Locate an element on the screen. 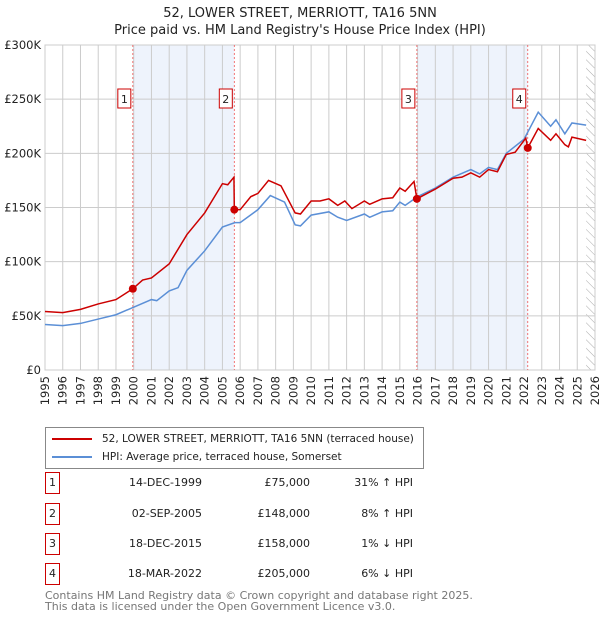  x-tick-label: 2008 is located at coordinates (276, 390).